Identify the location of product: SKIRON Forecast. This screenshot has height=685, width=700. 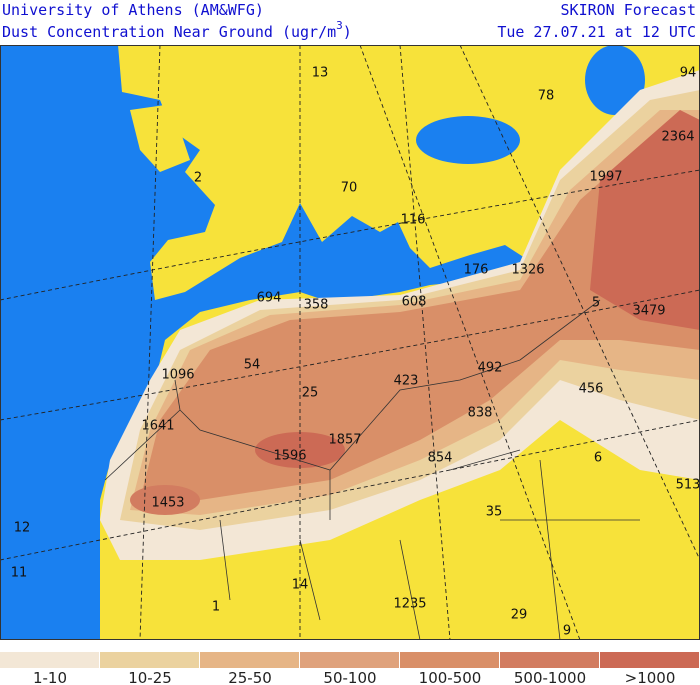
(628, 10).